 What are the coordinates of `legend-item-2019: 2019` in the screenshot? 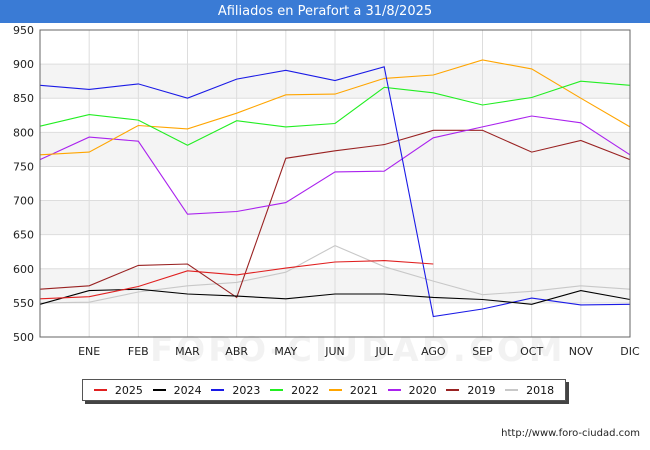 It's located at (470, 390).